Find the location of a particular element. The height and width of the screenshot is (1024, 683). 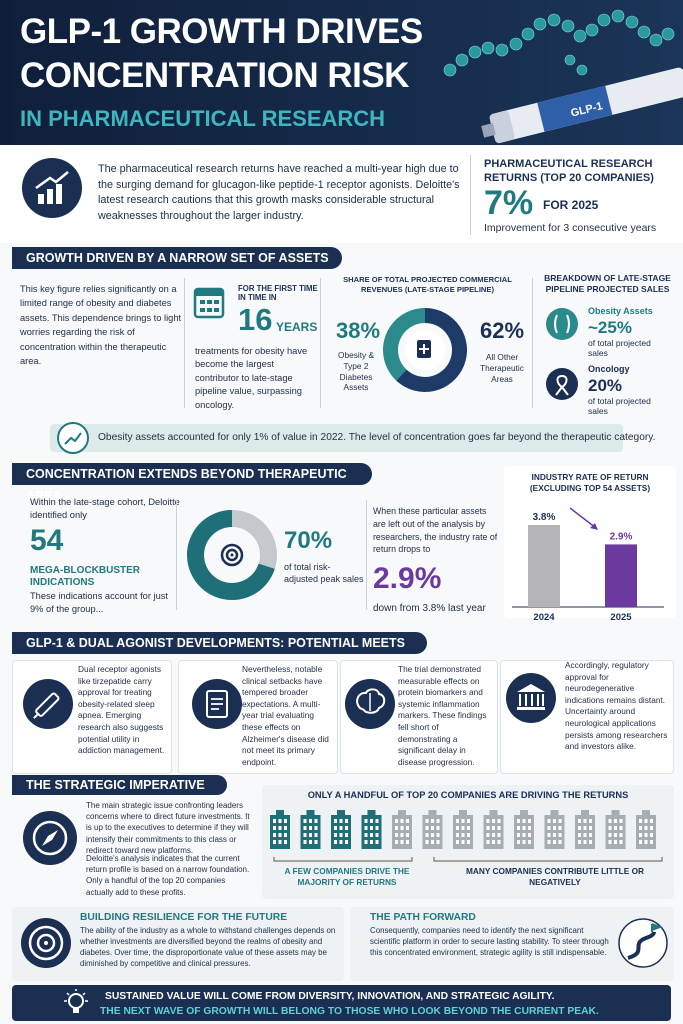

section-heading: GROWTH DRIVEN BY A NARROW SET OF ASSETS is located at coordinates (177, 258).